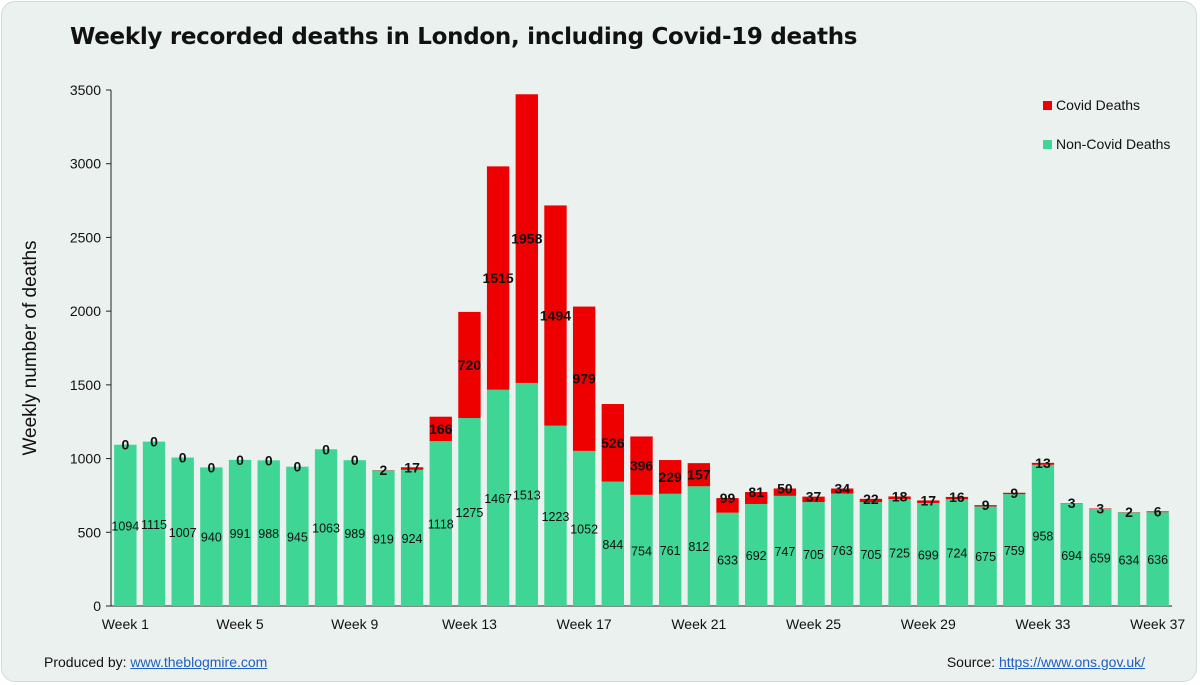 The height and width of the screenshot is (685, 1200). What do you see at coordinates (125, 624) in the screenshot?
I see `x-tick-label: Week 1` at bounding box center [125, 624].